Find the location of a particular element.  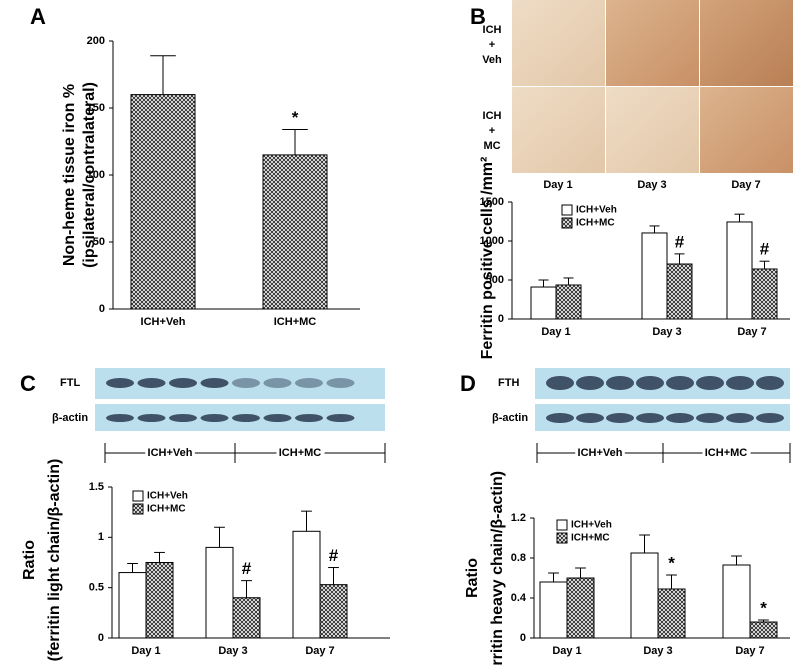

row-label: Veh is located at coordinates (492, 60).